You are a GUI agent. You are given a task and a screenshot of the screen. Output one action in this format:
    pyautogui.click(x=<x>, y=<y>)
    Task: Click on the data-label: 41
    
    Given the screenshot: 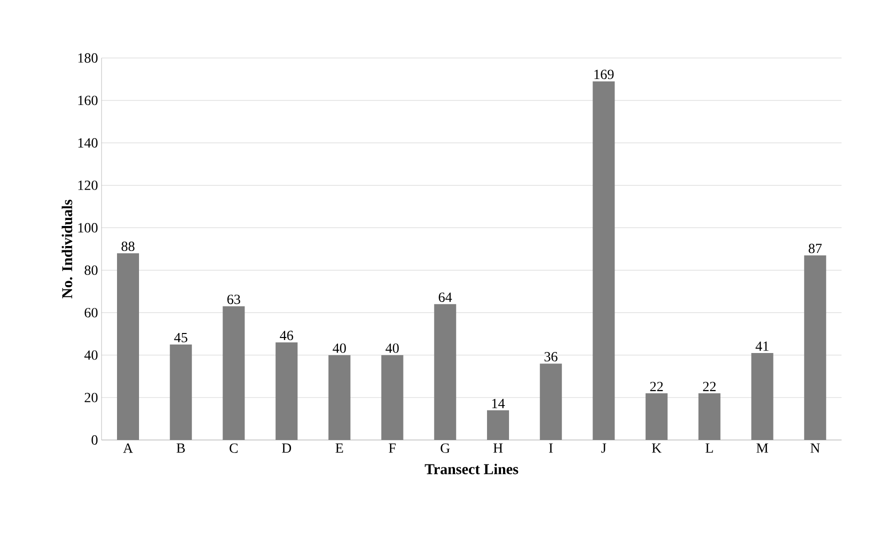 What is the action you would take?
    pyautogui.click(x=762, y=346)
    